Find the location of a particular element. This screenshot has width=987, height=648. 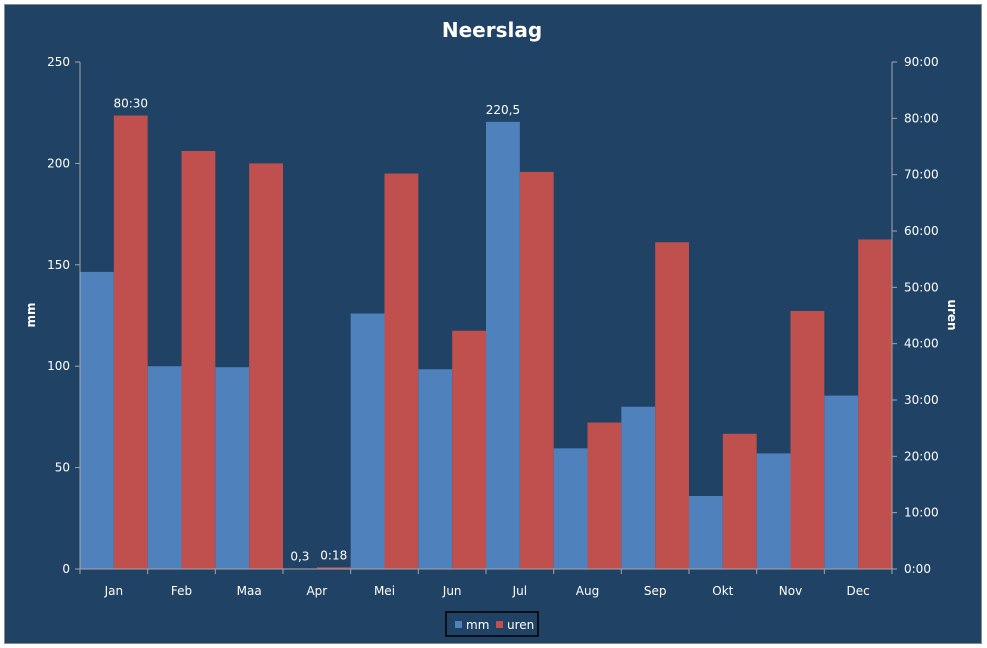

bar-uren-jul is located at coordinates (536, 370).